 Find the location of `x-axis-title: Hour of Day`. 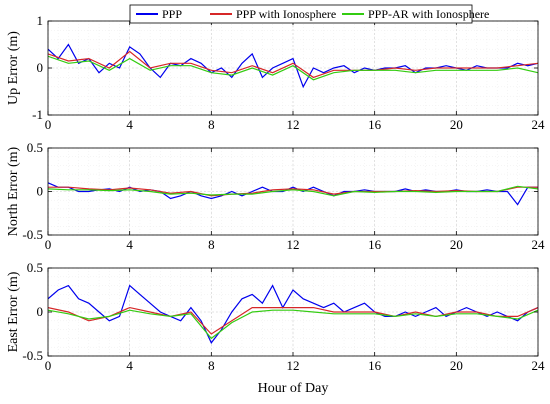

x-axis-title: Hour of Day is located at coordinates (293, 388).